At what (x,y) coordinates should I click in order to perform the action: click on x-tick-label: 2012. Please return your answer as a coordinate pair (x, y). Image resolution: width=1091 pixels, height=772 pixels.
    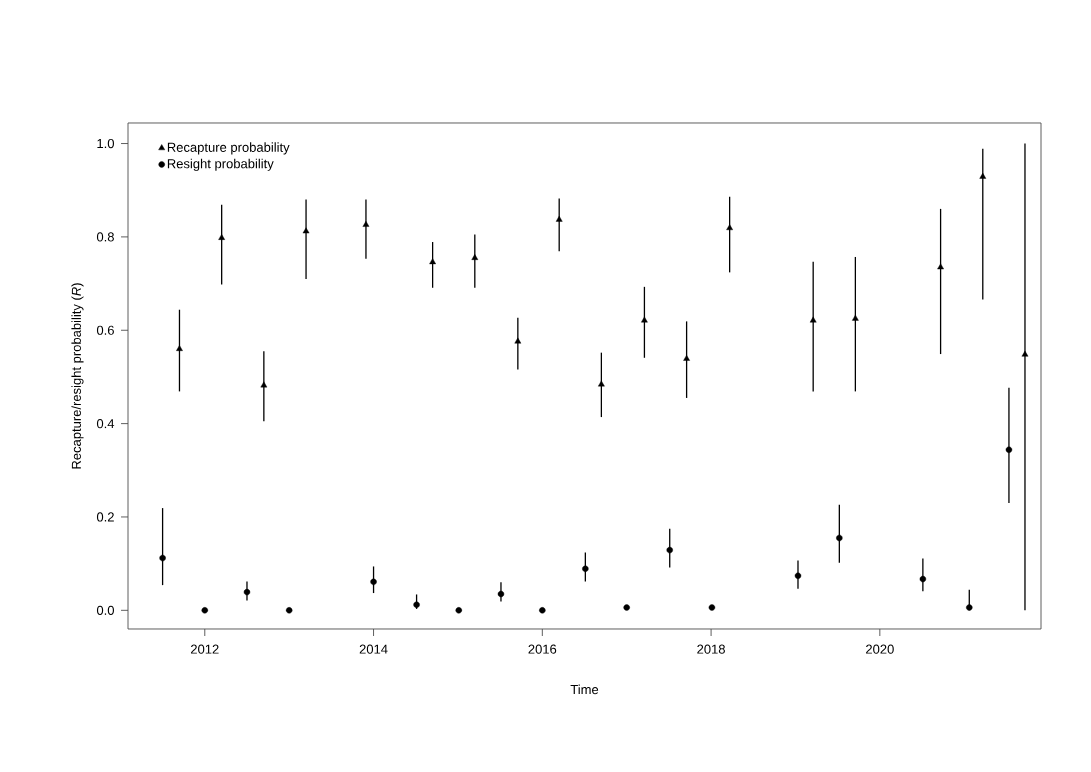
    Looking at the image, I should click on (204, 649).